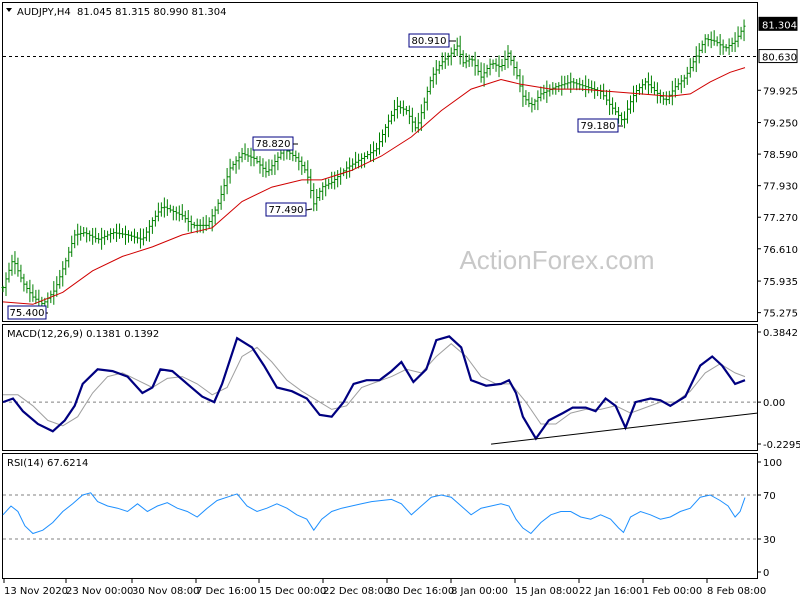  What do you see at coordinates (778, 389) in the screenshot?
I see `macd-axis: 0.3842 0.00 -0.2295` at bounding box center [778, 389].